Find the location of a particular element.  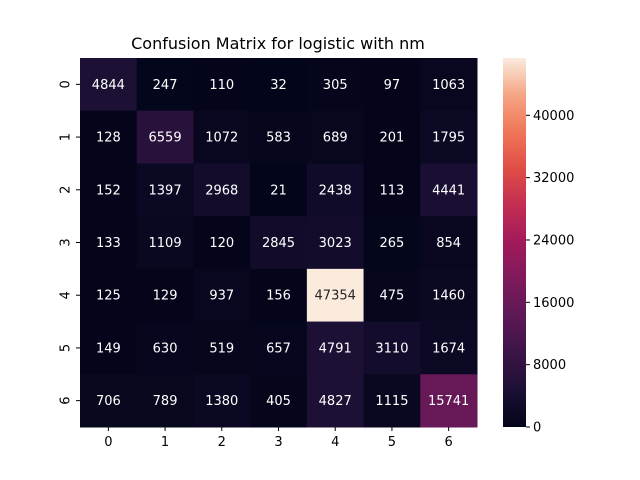

cell-value-label: 689 is located at coordinates (335, 138).